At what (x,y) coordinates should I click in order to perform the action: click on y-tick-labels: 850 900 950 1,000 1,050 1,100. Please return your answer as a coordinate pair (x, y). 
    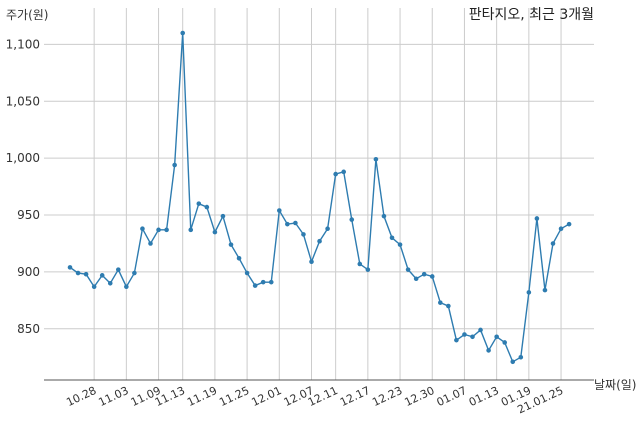
    Looking at the image, I should click on (23, 186).